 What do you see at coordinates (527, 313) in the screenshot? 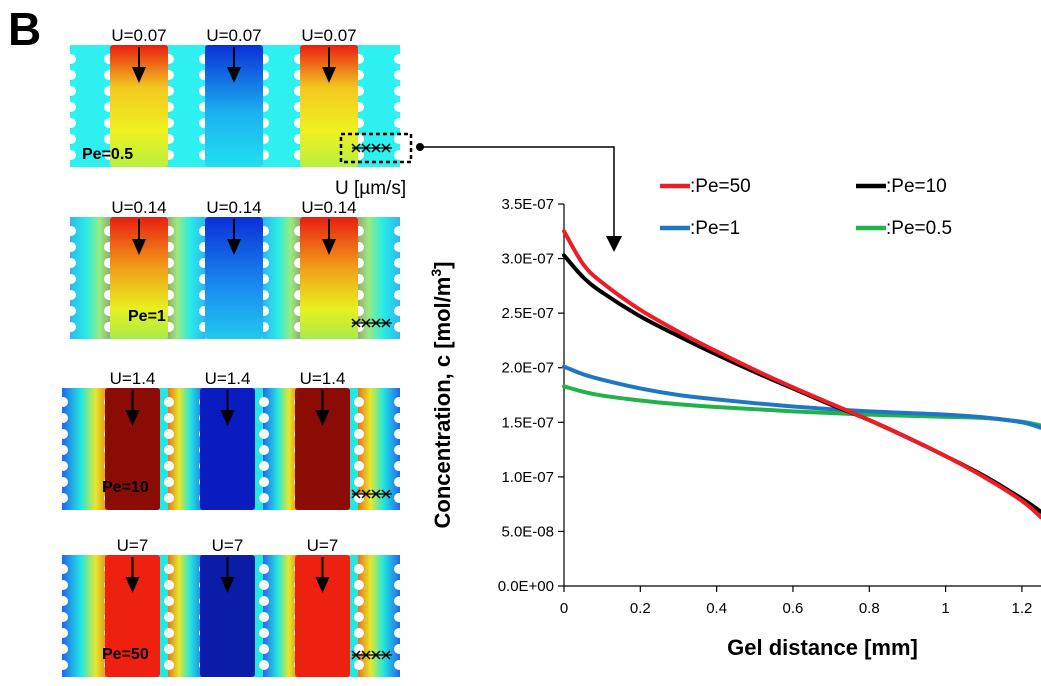
I see `y-tick-label: 2.5E-07` at bounding box center [527, 313].